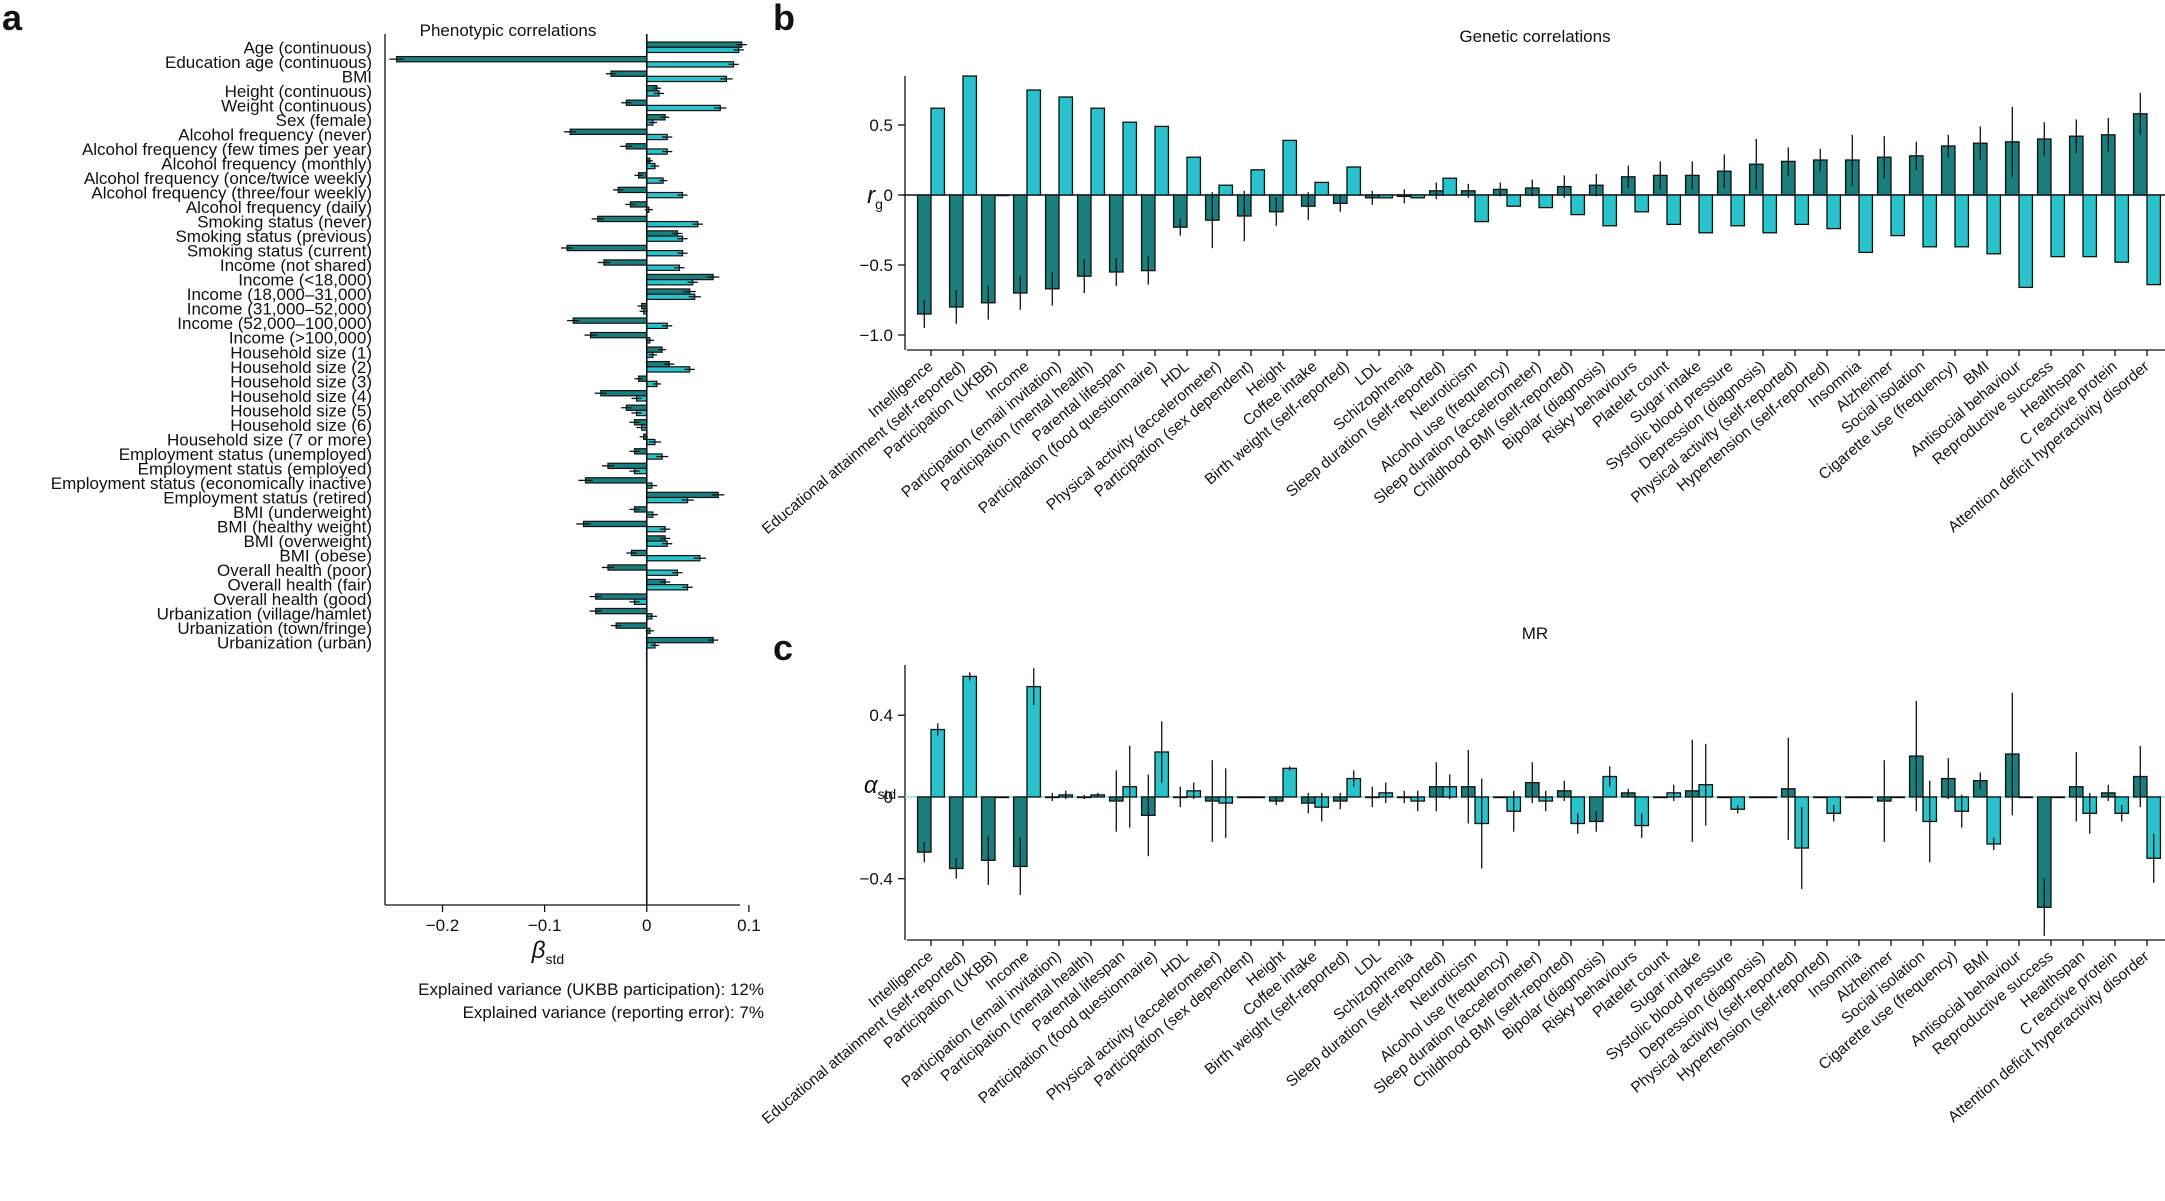  Describe the element at coordinates (682, 495) in the screenshot. I see `bar-ukbb-participation-employment-status-retired` at that location.